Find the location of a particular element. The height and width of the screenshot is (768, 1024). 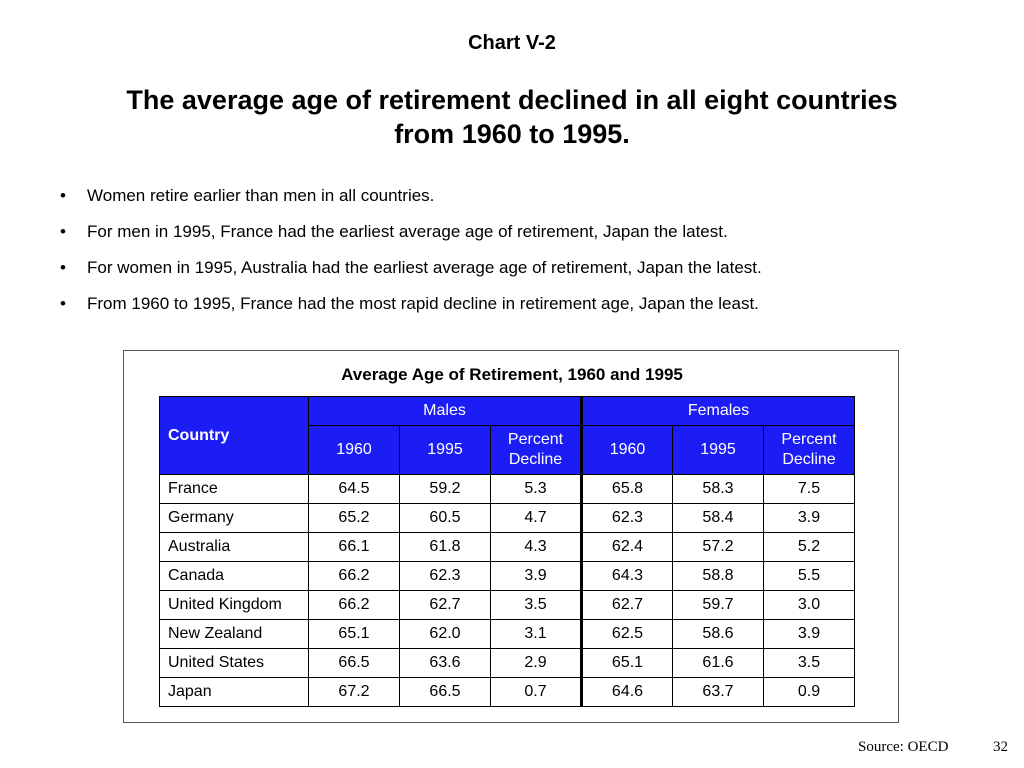

table-row: New Zealand 65.1 62.0 3.1 62.5 58.6 3.9 is located at coordinates (507, 634).